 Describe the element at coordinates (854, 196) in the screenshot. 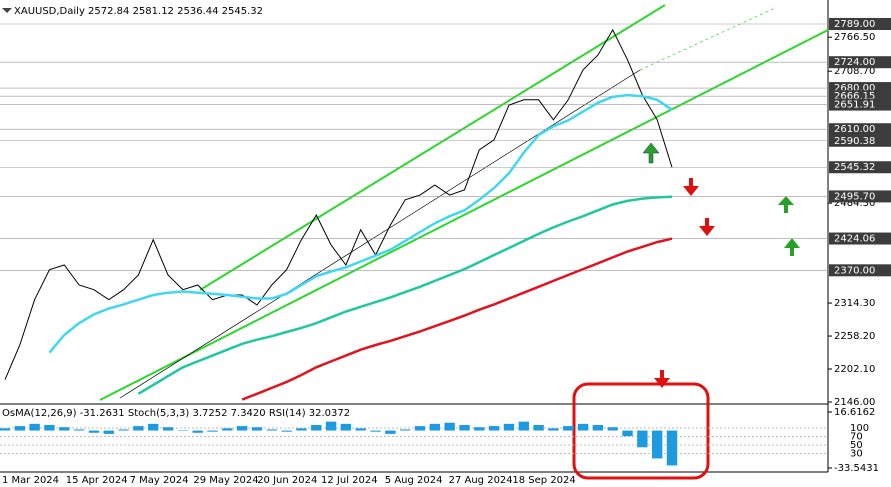

I see `level-label: 2495.70` at that location.